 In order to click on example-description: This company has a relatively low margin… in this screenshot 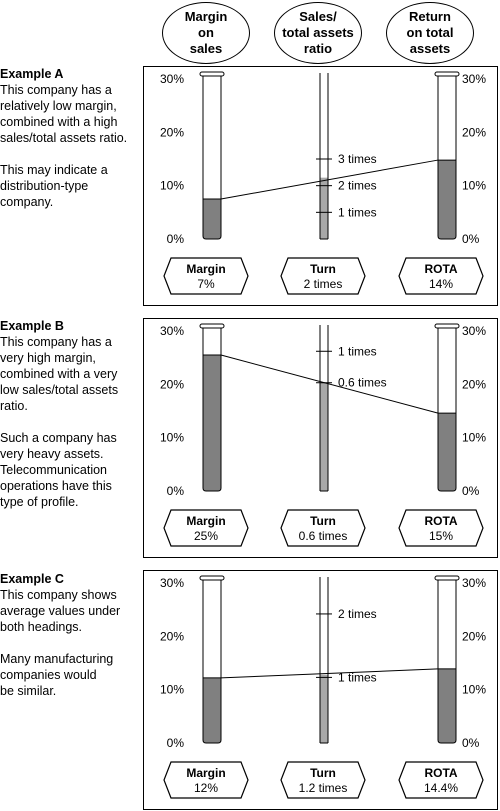, I will do `click(64, 114)`.